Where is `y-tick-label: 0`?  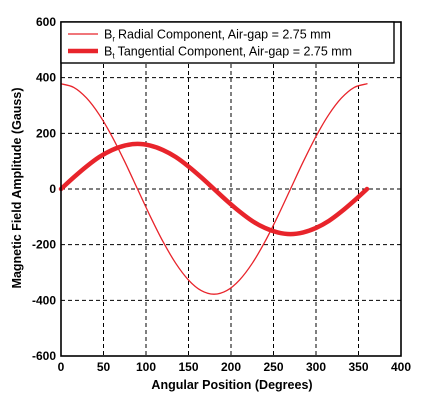
y-tick-label: 0 is located at coordinates (52, 189).